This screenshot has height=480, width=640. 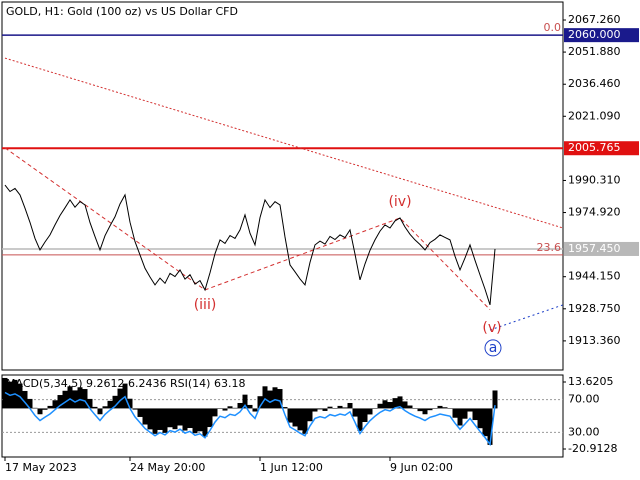 I want to click on indicator-plot, so click(x=282, y=412).